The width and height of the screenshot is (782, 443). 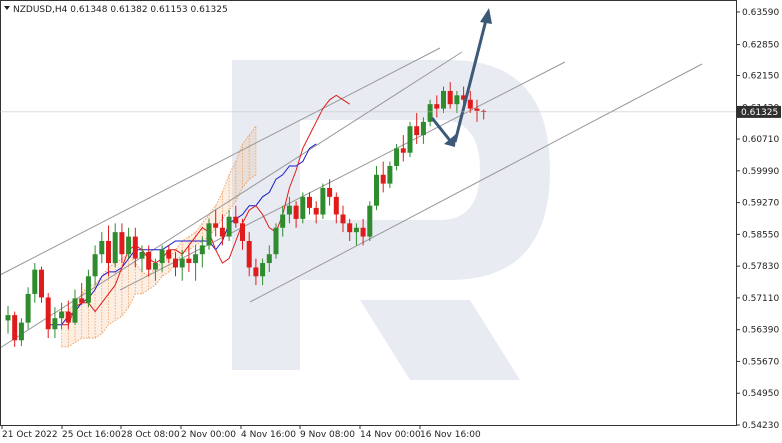 I want to click on y-tick-label: 0.60710, so click(x=760, y=140).